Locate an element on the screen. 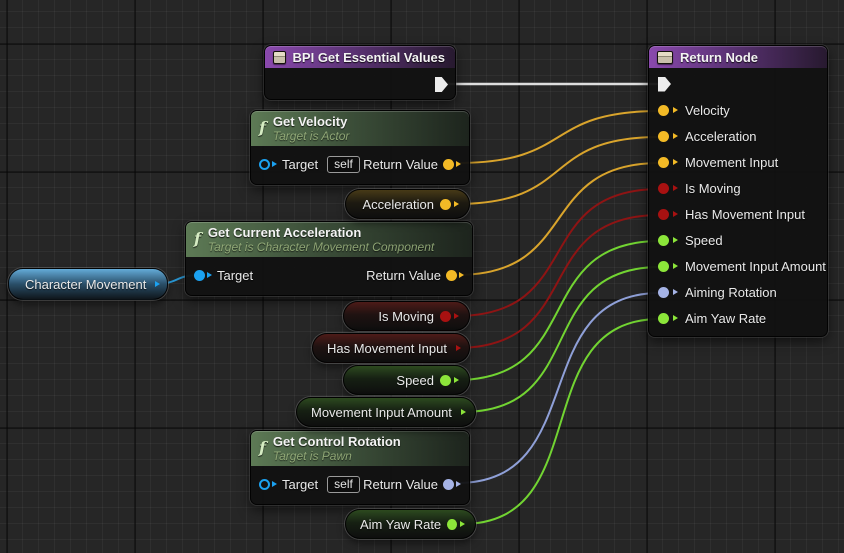 This screenshot has width=844, height=553. node-header: Return Node is located at coordinates (738, 57).